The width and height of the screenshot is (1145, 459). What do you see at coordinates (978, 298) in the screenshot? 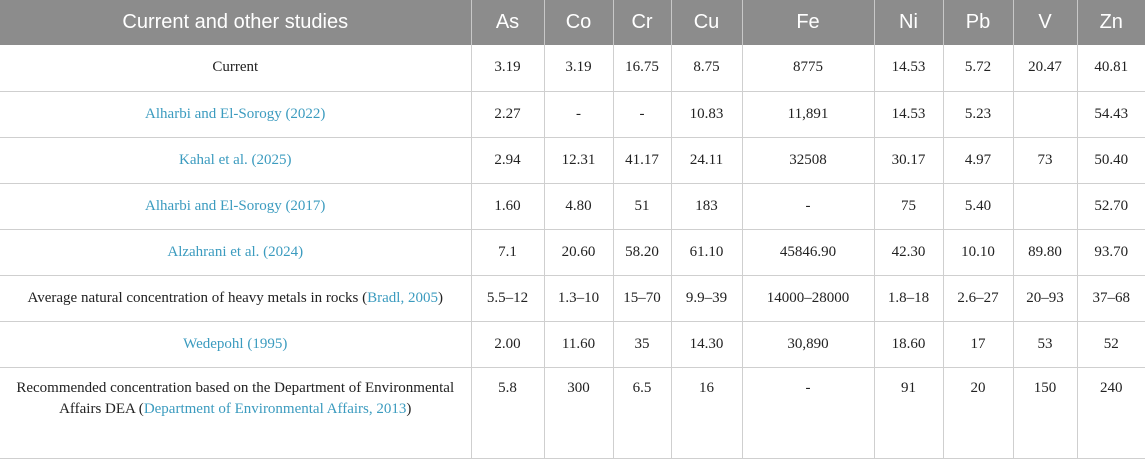
I see `value-cell-pb: 2.6–27` at bounding box center [978, 298].